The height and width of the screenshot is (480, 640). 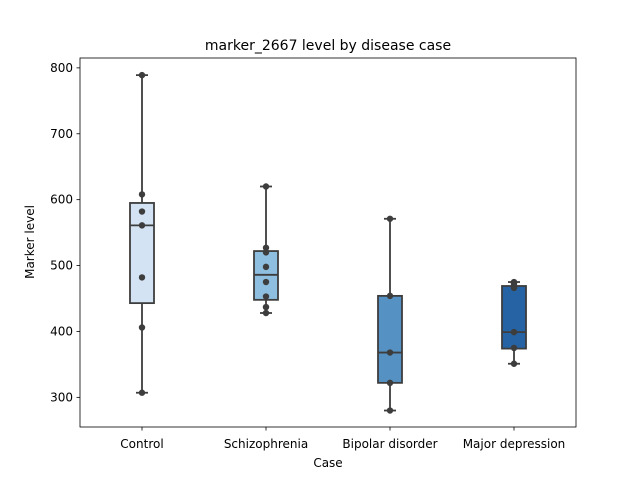 What do you see at coordinates (514, 444) in the screenshot?
I see `x-tick-label: Major depression` at bounding box center [514, 444].